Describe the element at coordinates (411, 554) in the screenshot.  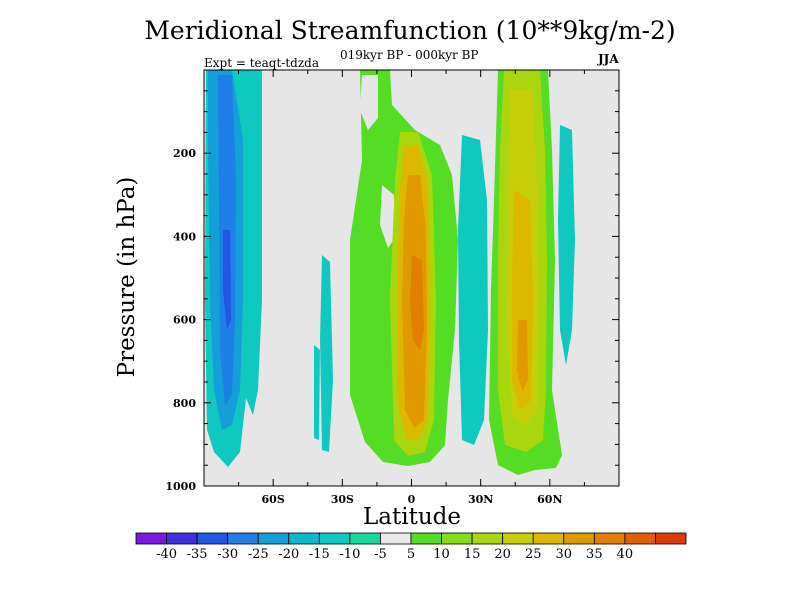
I see `colorbar-label: 5` at that location.